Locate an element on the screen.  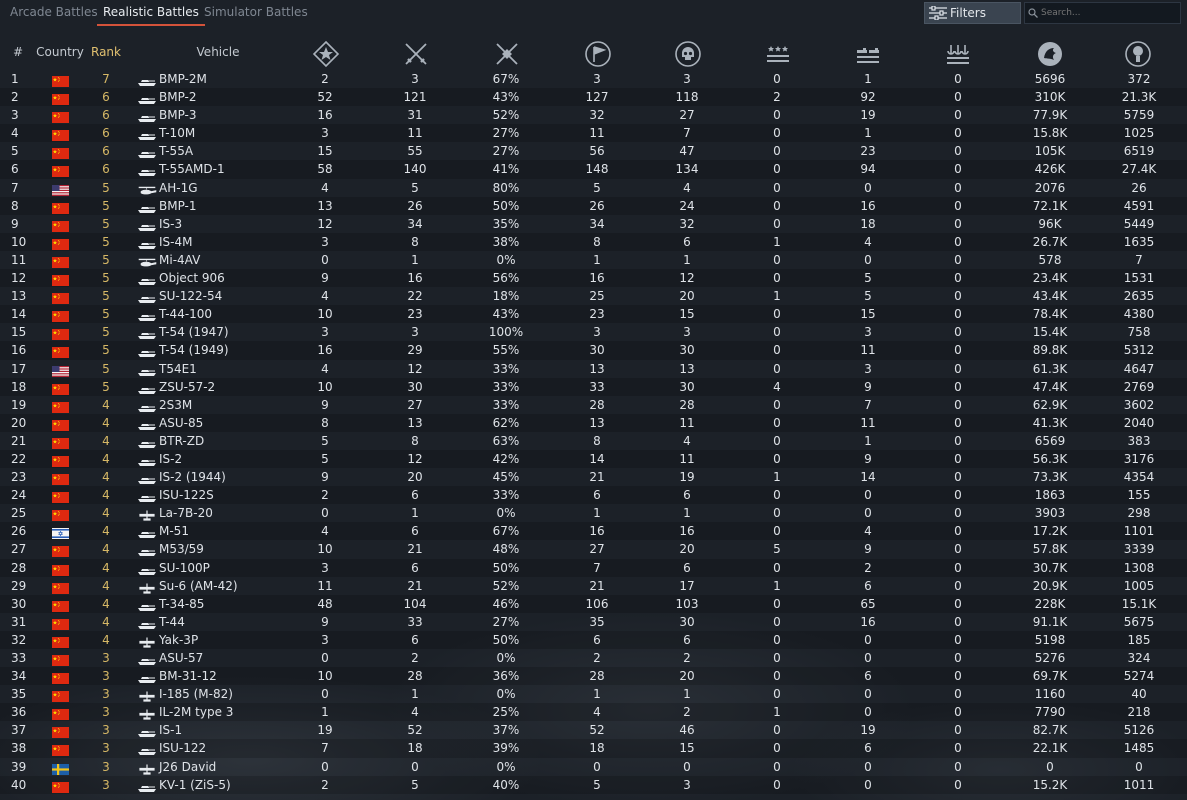
table-row: 30 4 T-34-85 48 104 46% 106 103 0 65 0 228K 15.1K is located at coordinates (593, 603).